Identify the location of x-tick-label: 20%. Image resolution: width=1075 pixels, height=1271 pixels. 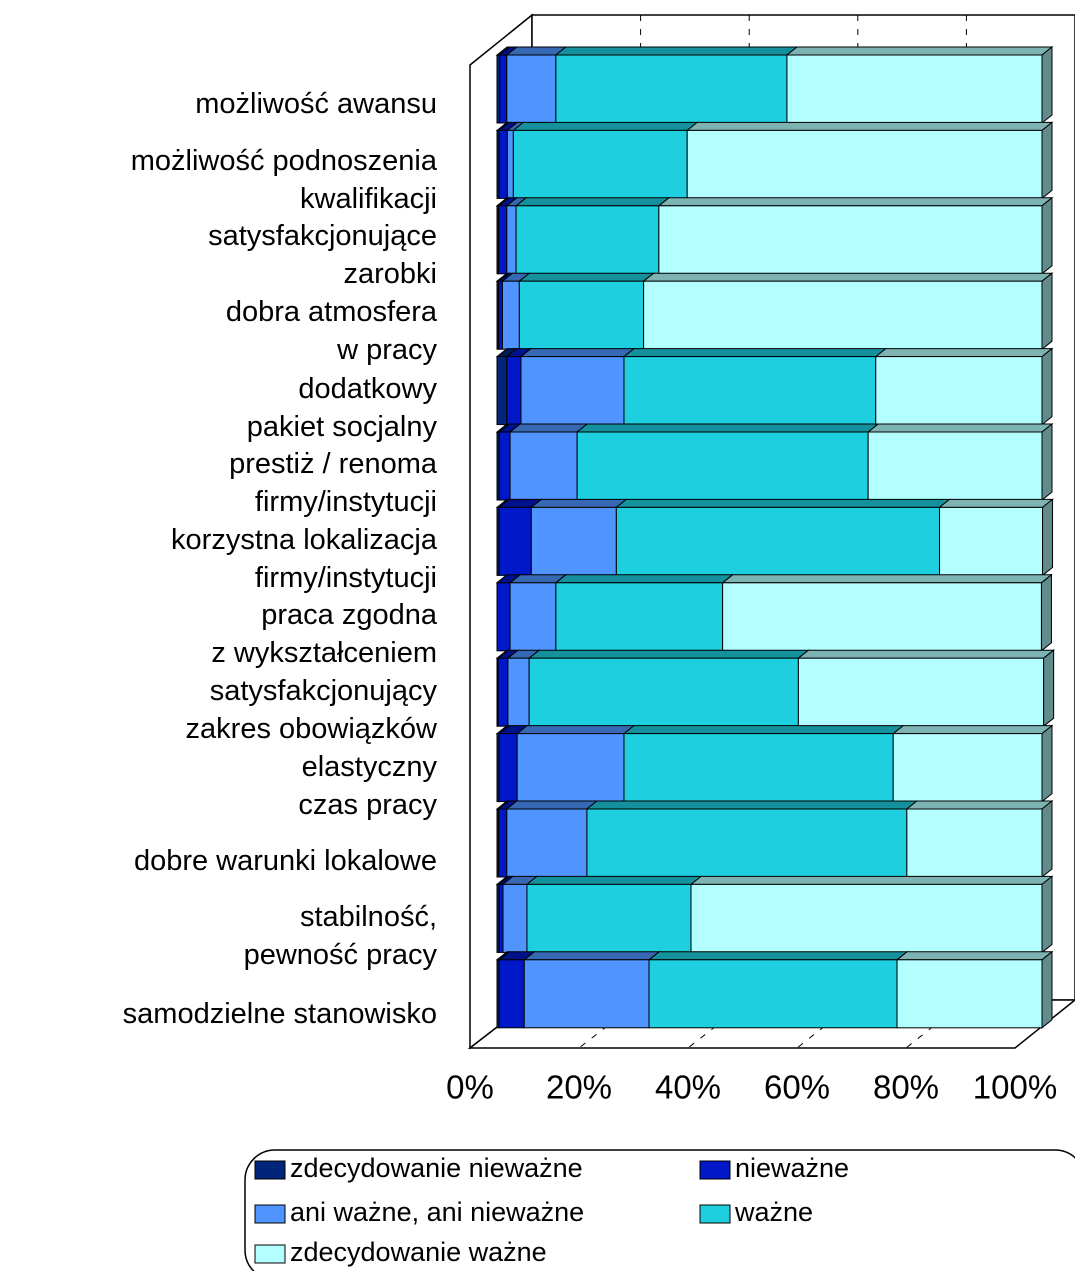
(579, 1087).